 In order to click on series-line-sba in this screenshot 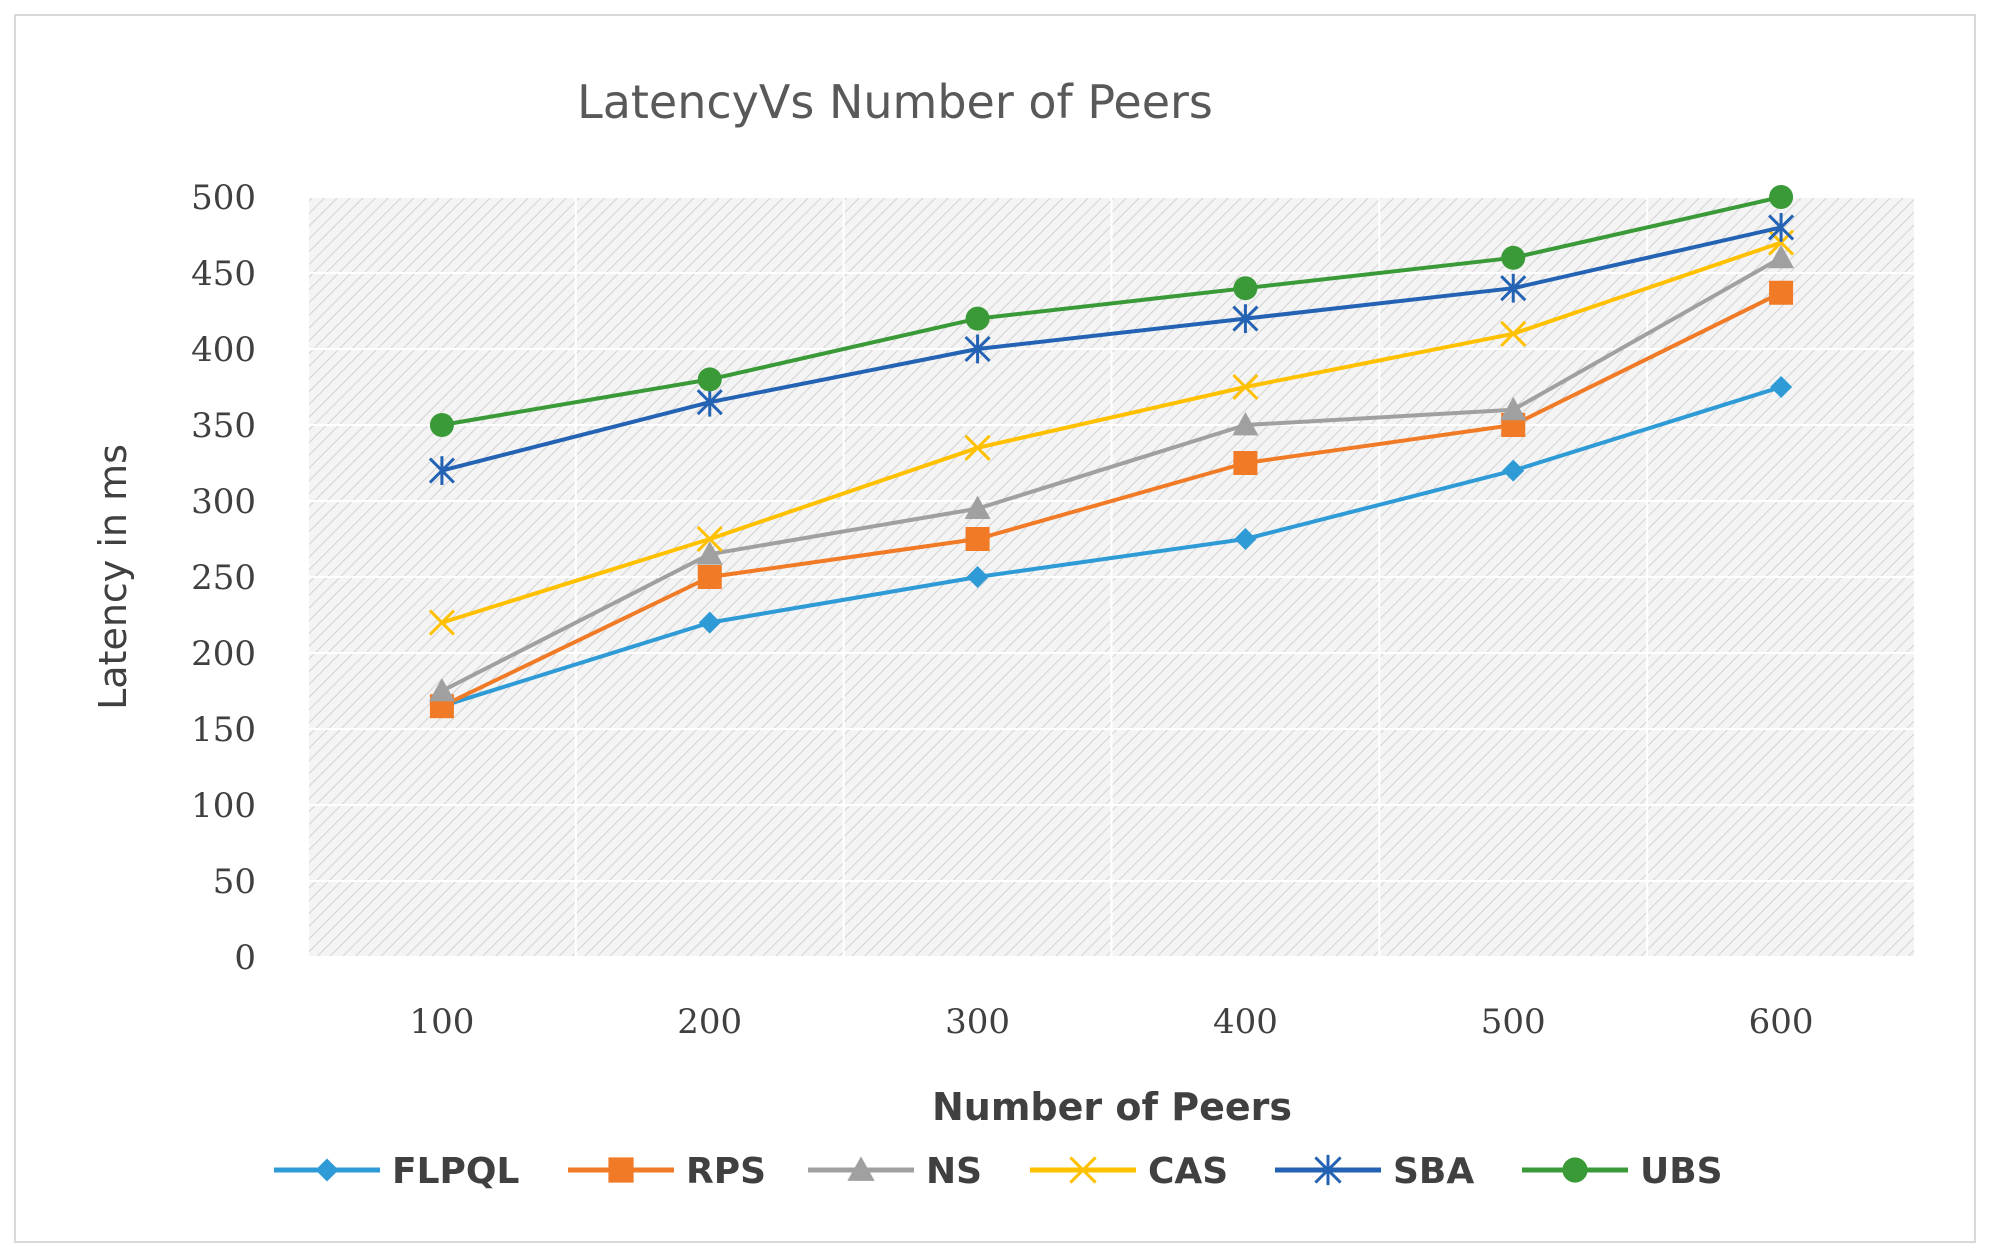, I will do `click(1111, 349)`.